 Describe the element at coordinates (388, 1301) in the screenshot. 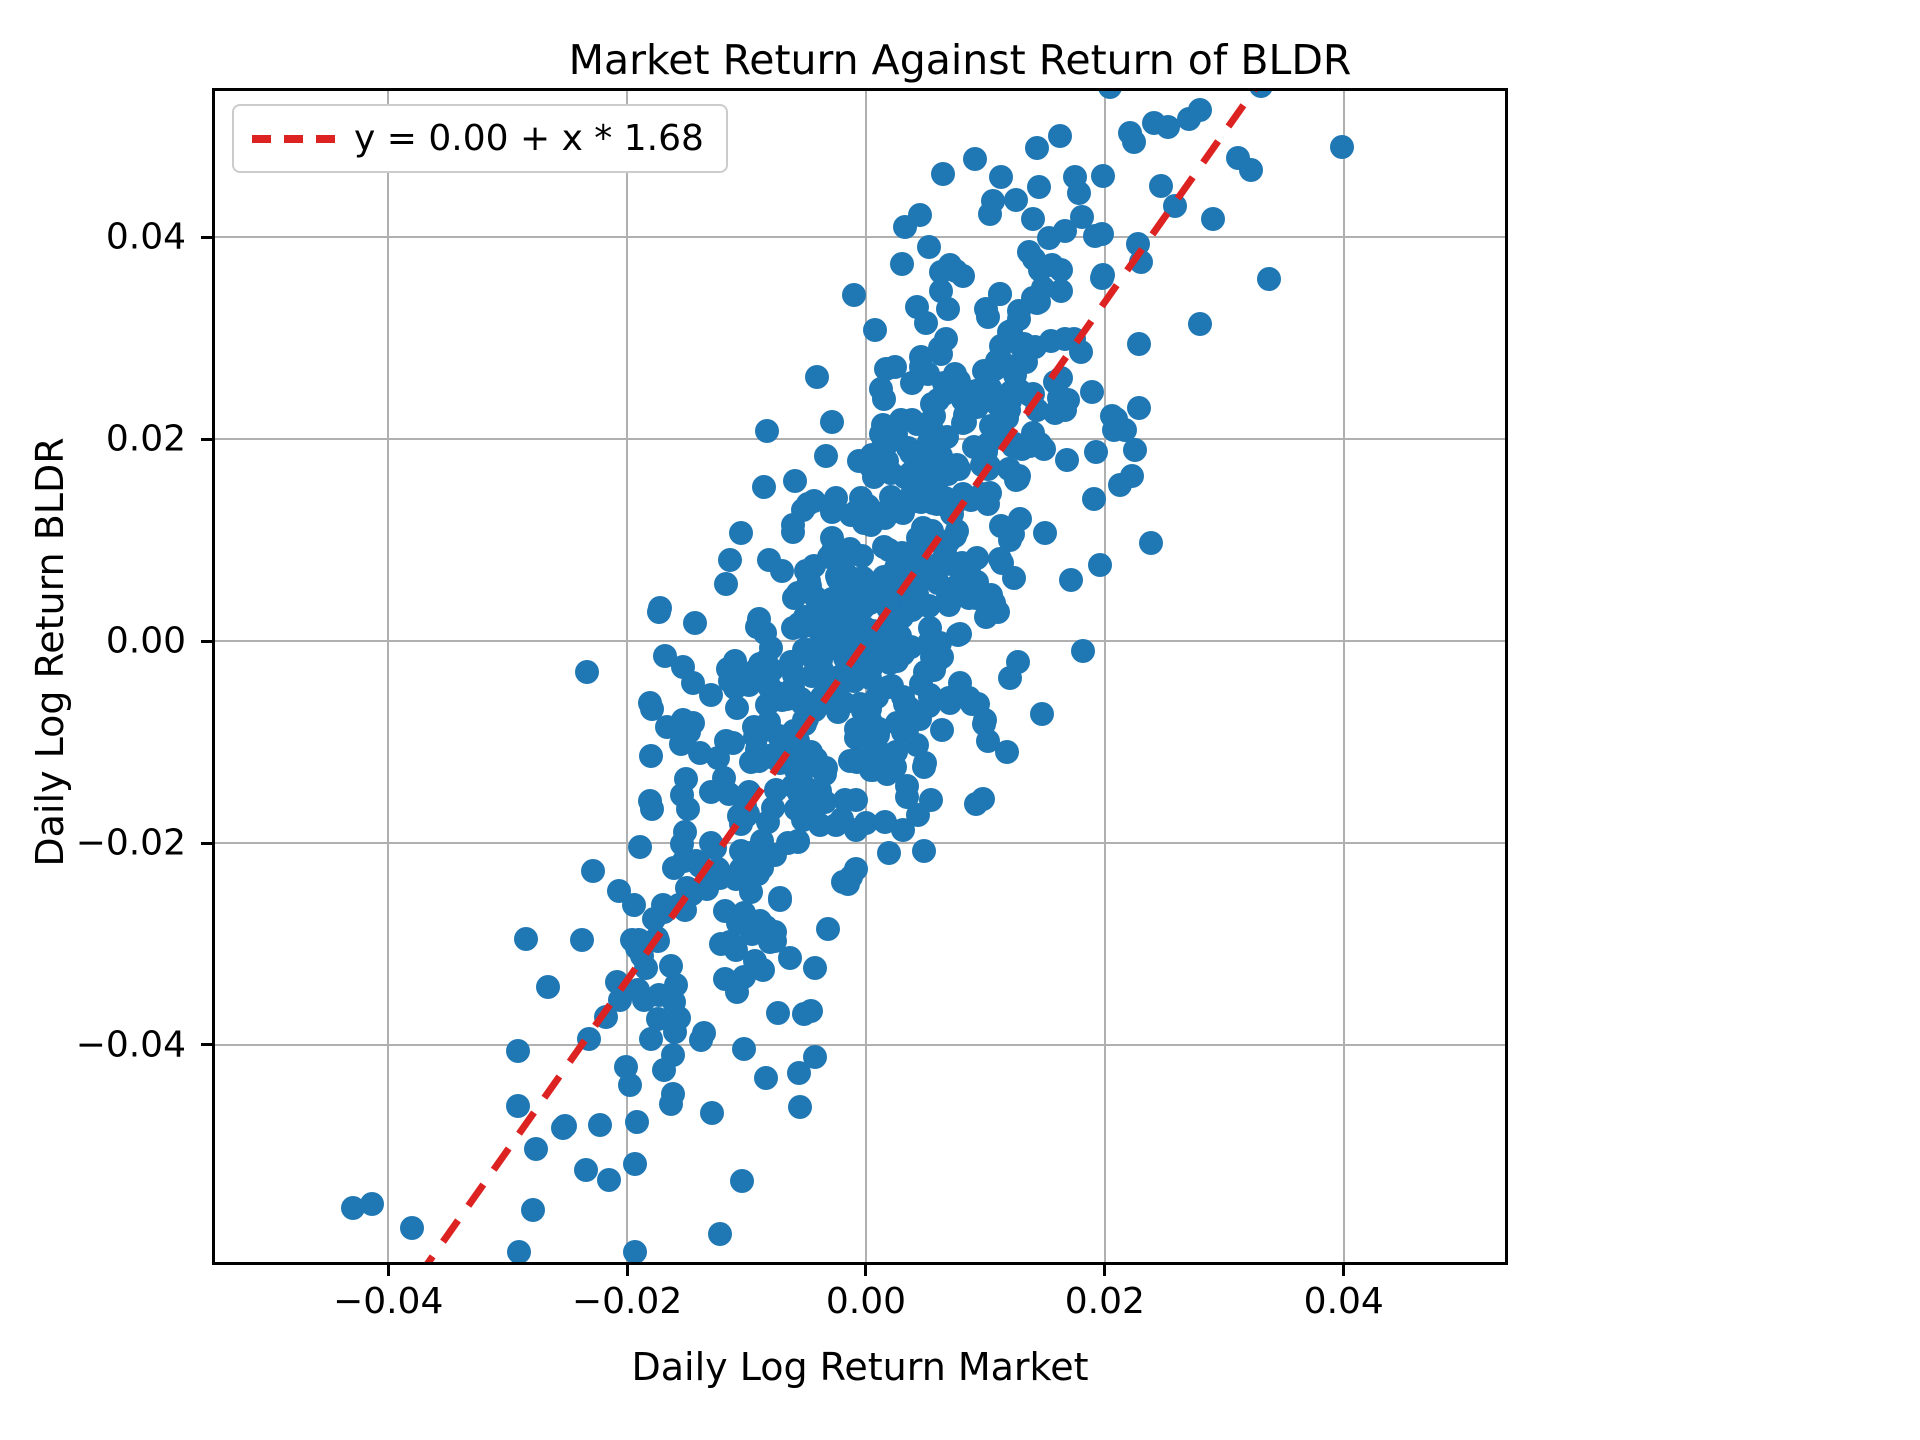

I see `x-tick-label: −0.04` at that location.